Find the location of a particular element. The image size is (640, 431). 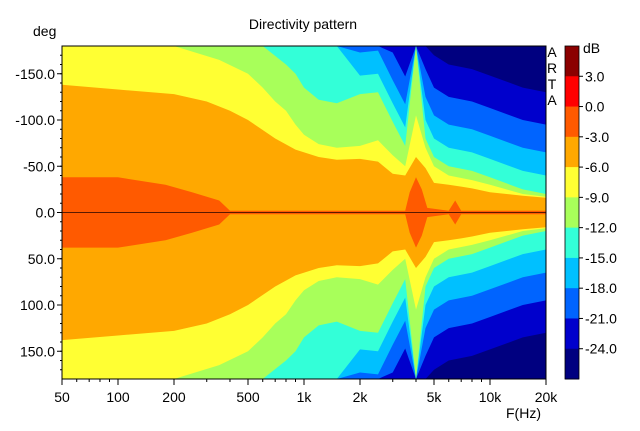

colorbar-frame is located at coordinates (572, 212).